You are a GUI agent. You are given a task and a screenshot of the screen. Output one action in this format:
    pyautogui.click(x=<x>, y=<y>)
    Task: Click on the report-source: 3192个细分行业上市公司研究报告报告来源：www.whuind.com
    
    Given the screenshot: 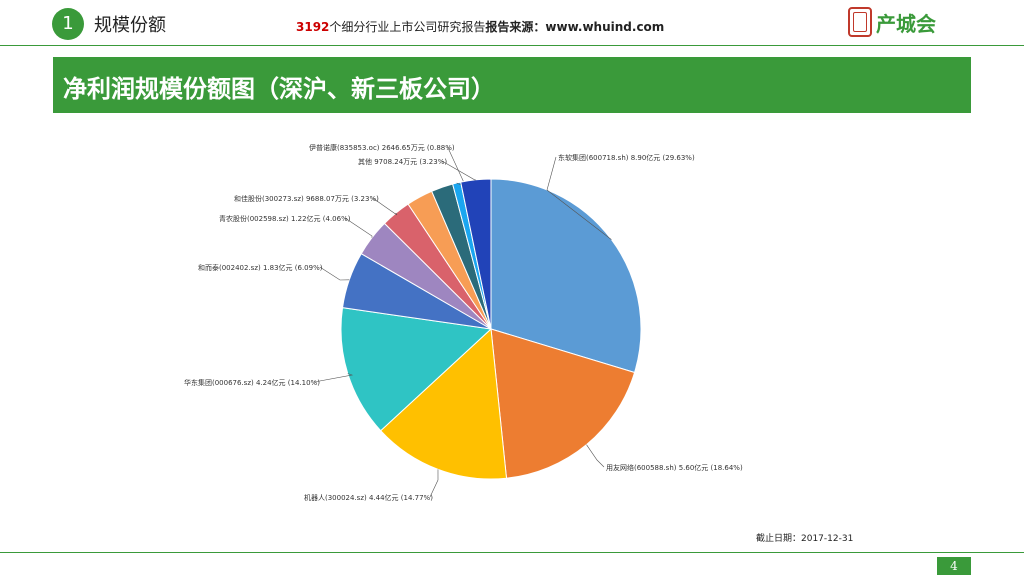 What is the action you would take?
    pyautogui.click(x=480, y=26)
    